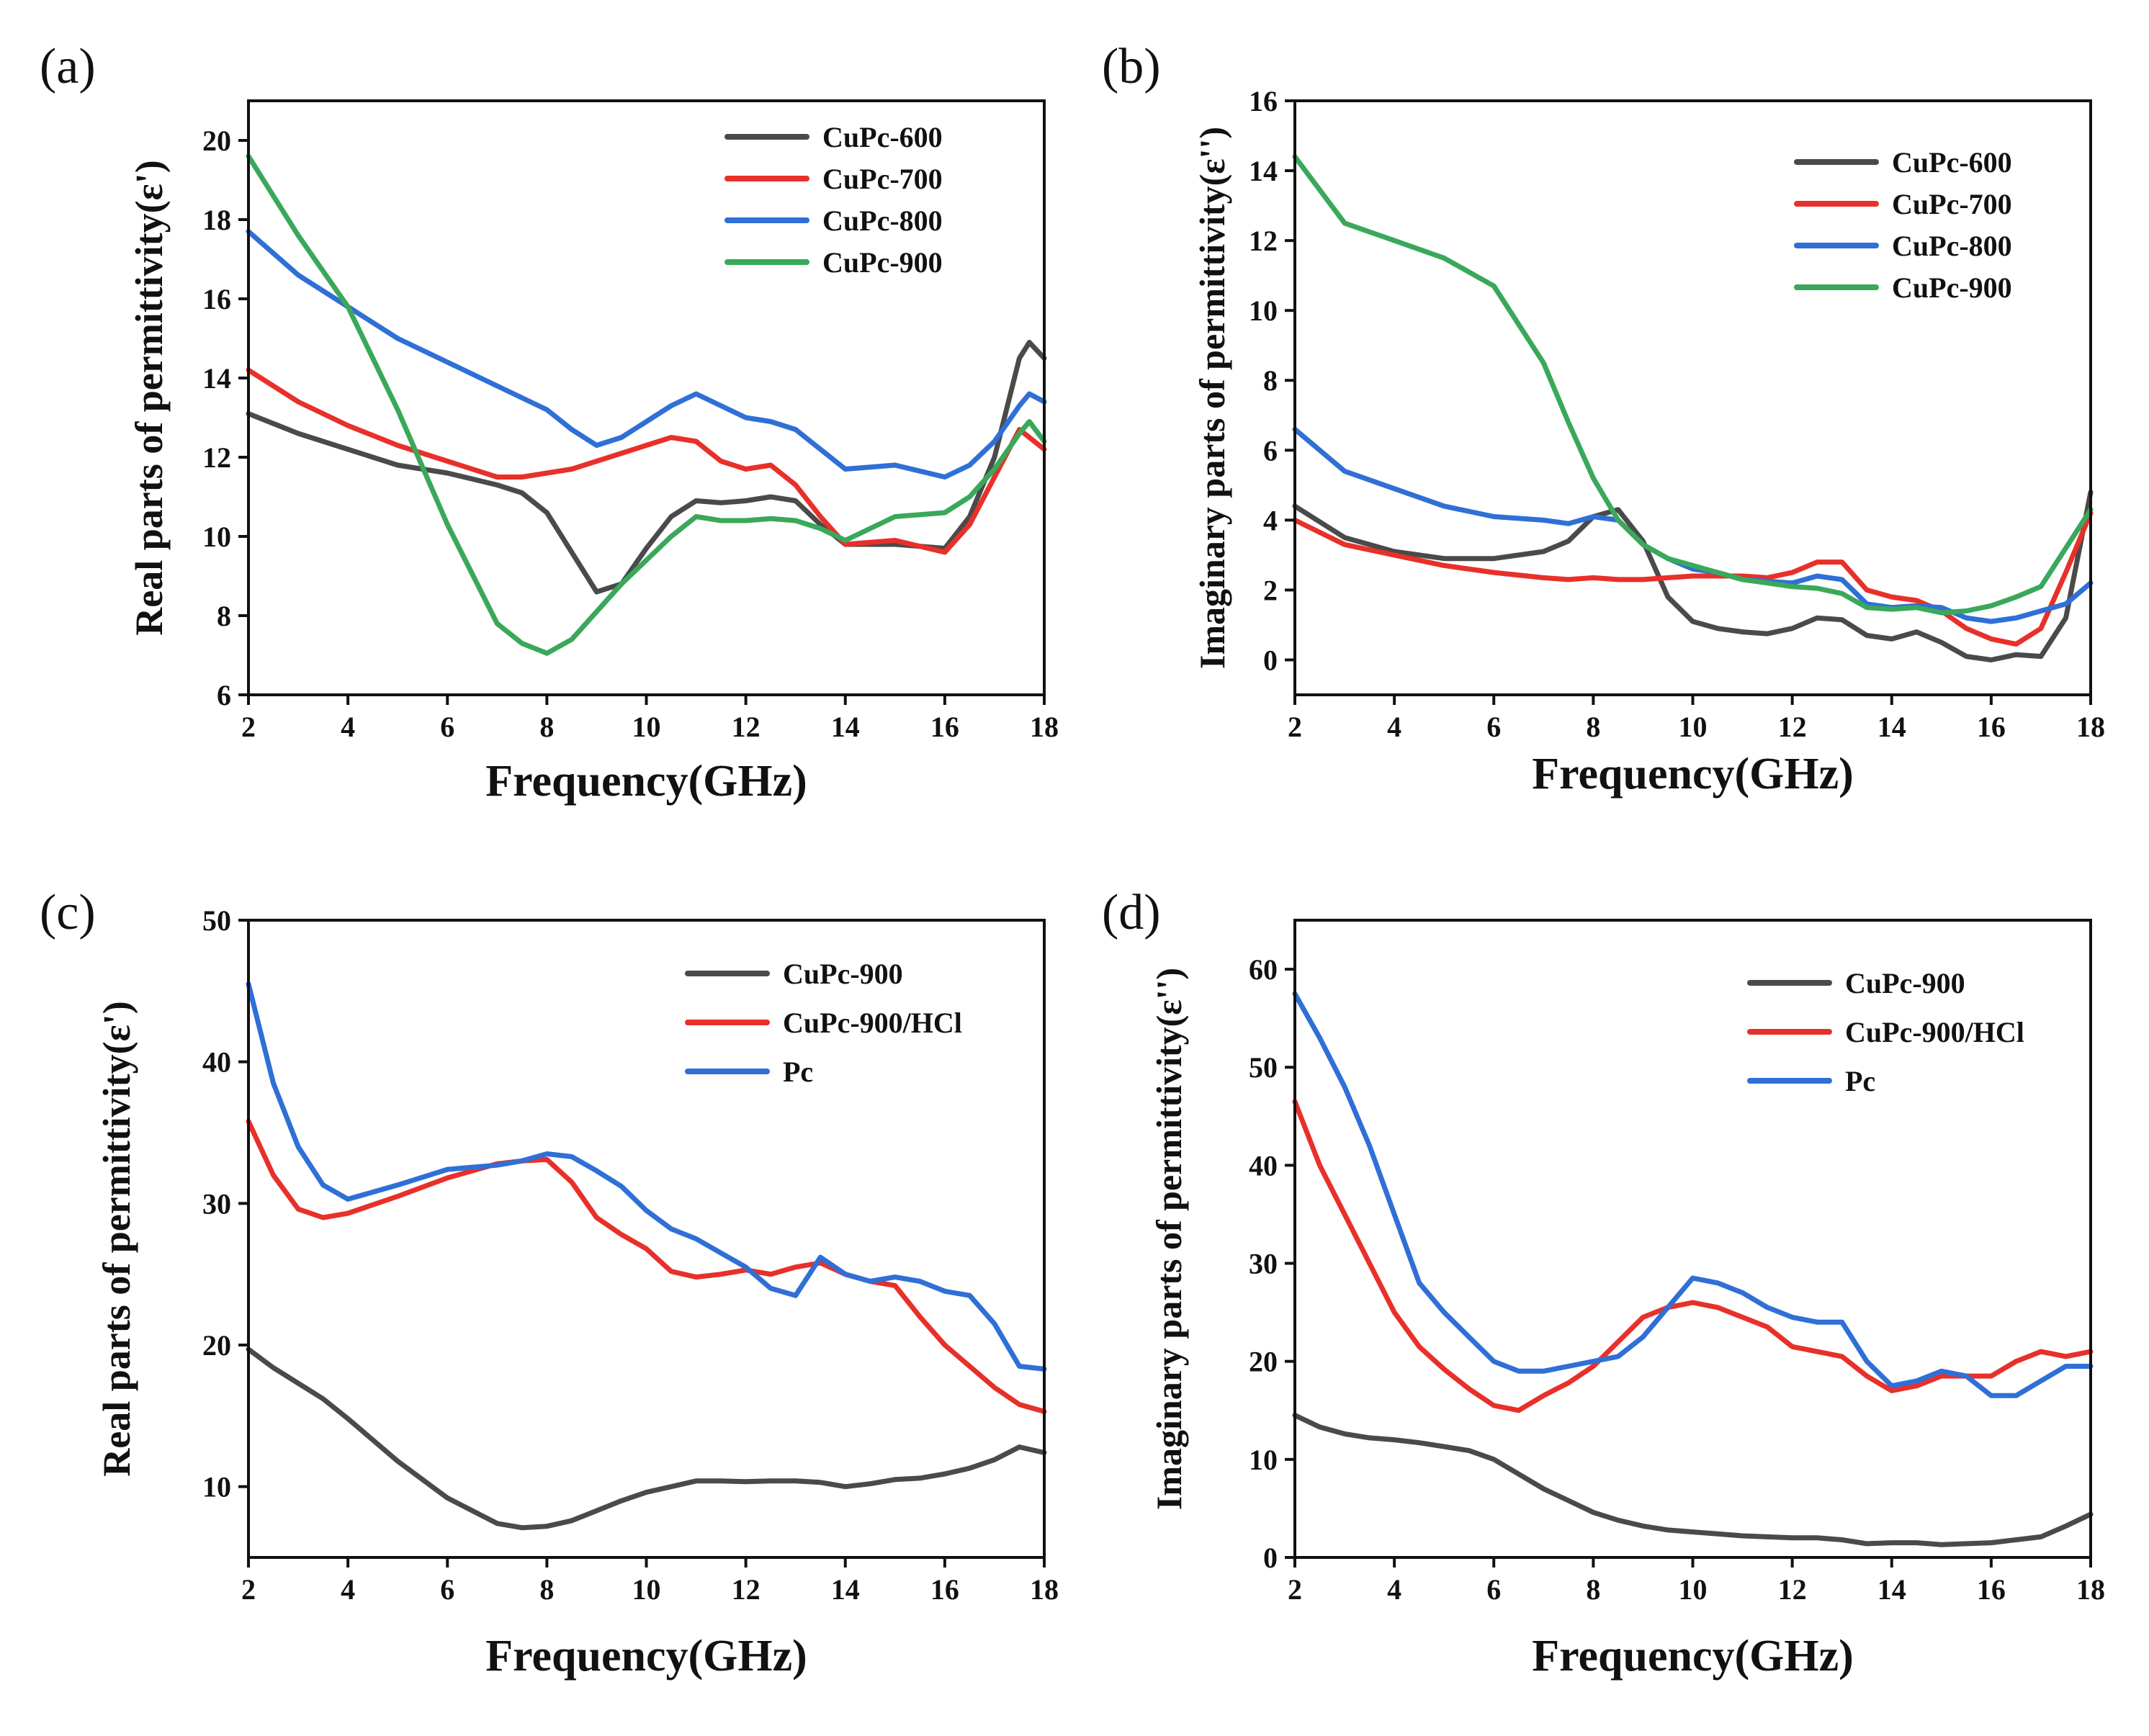 The height and width of the screenshot is (1736, 2149). What do you see at coordinates (68, 912) in the screenshot?
I see `panel-letter: (c)` at bounding box center [68, 912].